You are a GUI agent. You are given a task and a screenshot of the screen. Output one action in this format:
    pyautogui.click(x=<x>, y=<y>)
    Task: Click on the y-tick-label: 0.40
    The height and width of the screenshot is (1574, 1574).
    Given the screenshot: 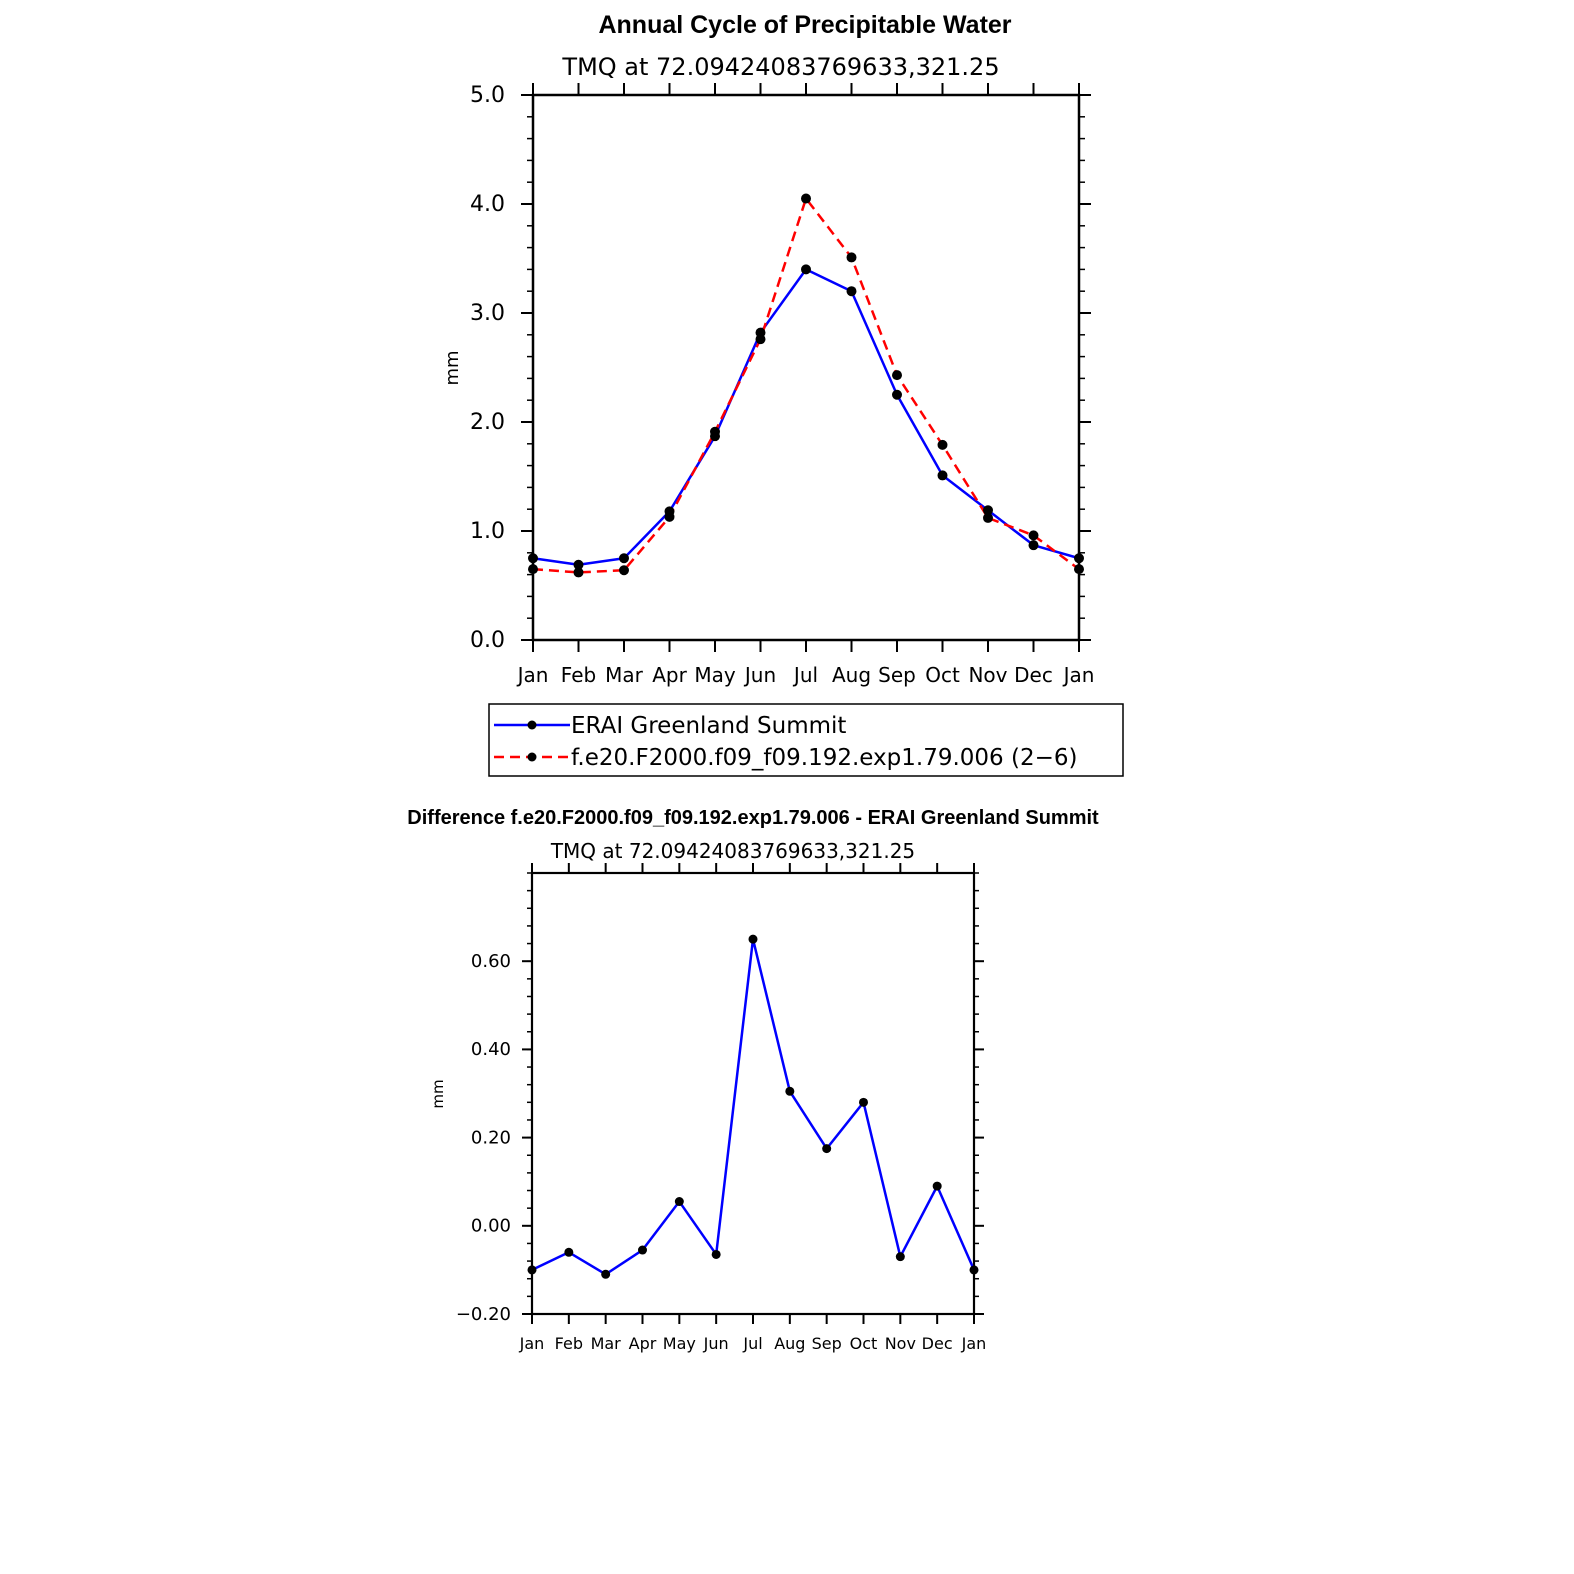 What is the action you would take?
    pyautogui.click(x=491, y=1049)
    